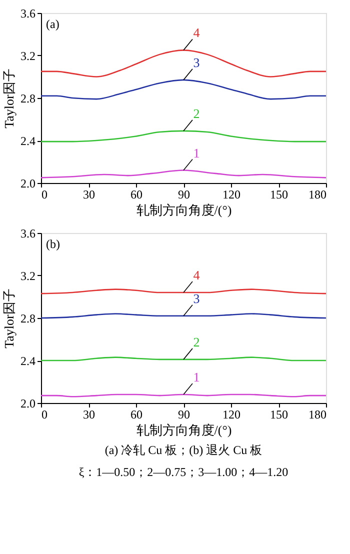 Image resolution: width=350 pixels, height=554 pixels. Describe the element at coordinates (183, 472) in the screenshot. I see `text: ξ：1—0.50；2—0.75；3—1.00；4—1.20` at that location.